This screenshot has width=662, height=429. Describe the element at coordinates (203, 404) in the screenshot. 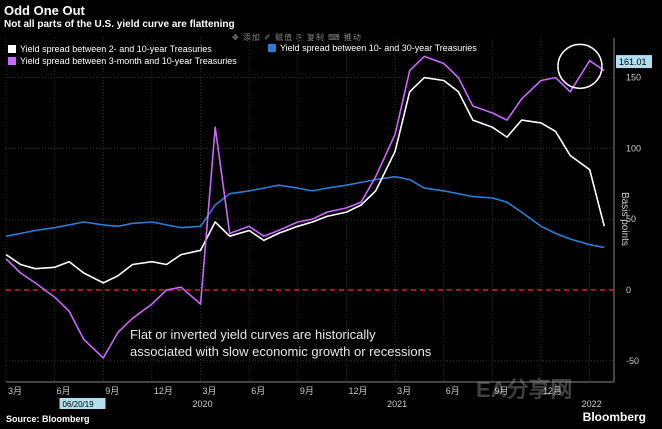

I see `x-year-label: 2020` at that location.